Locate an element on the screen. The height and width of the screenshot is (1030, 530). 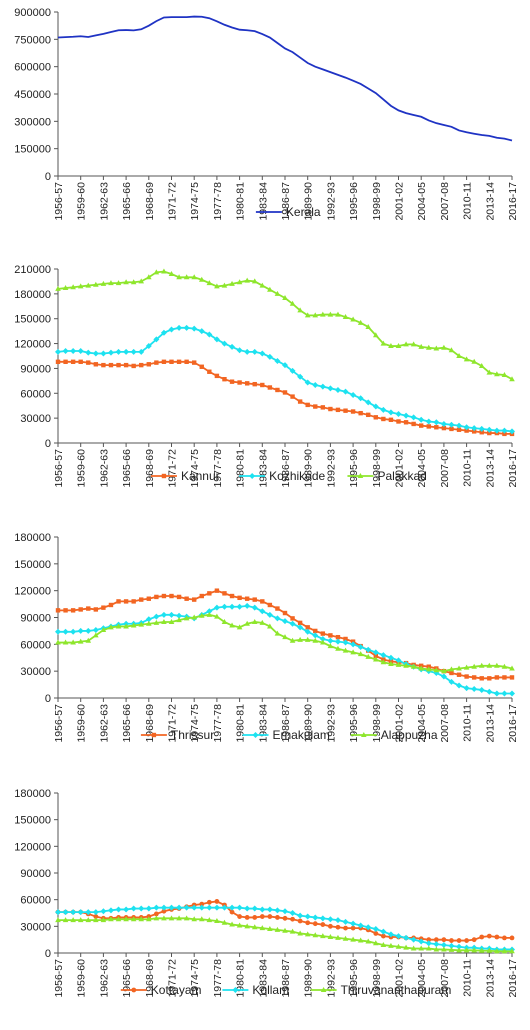
legend-label: Thrissur is located at coordinates (192, 735).